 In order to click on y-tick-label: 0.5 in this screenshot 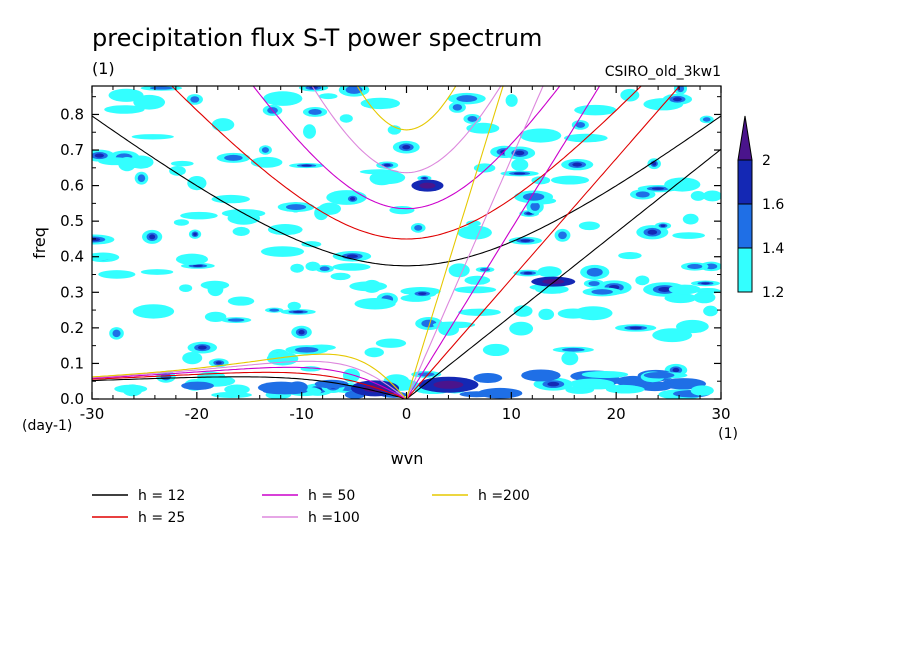, I will do `click(72, 221)`.